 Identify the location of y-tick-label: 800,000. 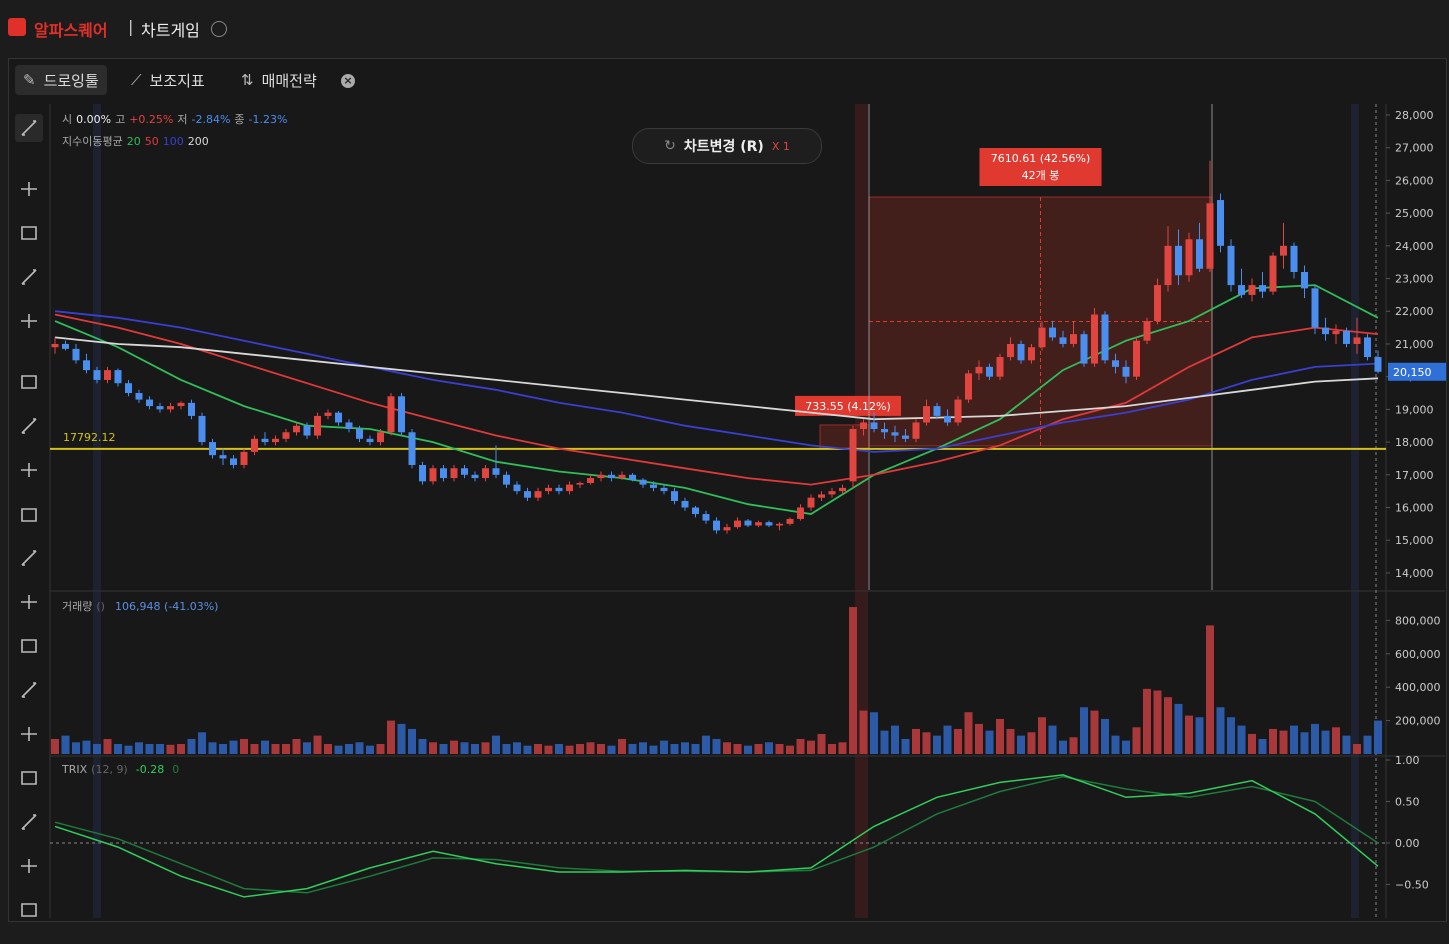
(1418, 620).